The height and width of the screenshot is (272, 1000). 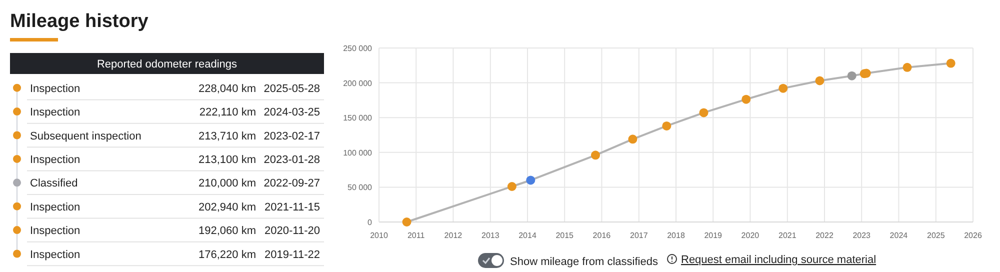 I want to click on y-tick-label: 150 000, so click(x=358, y=118).